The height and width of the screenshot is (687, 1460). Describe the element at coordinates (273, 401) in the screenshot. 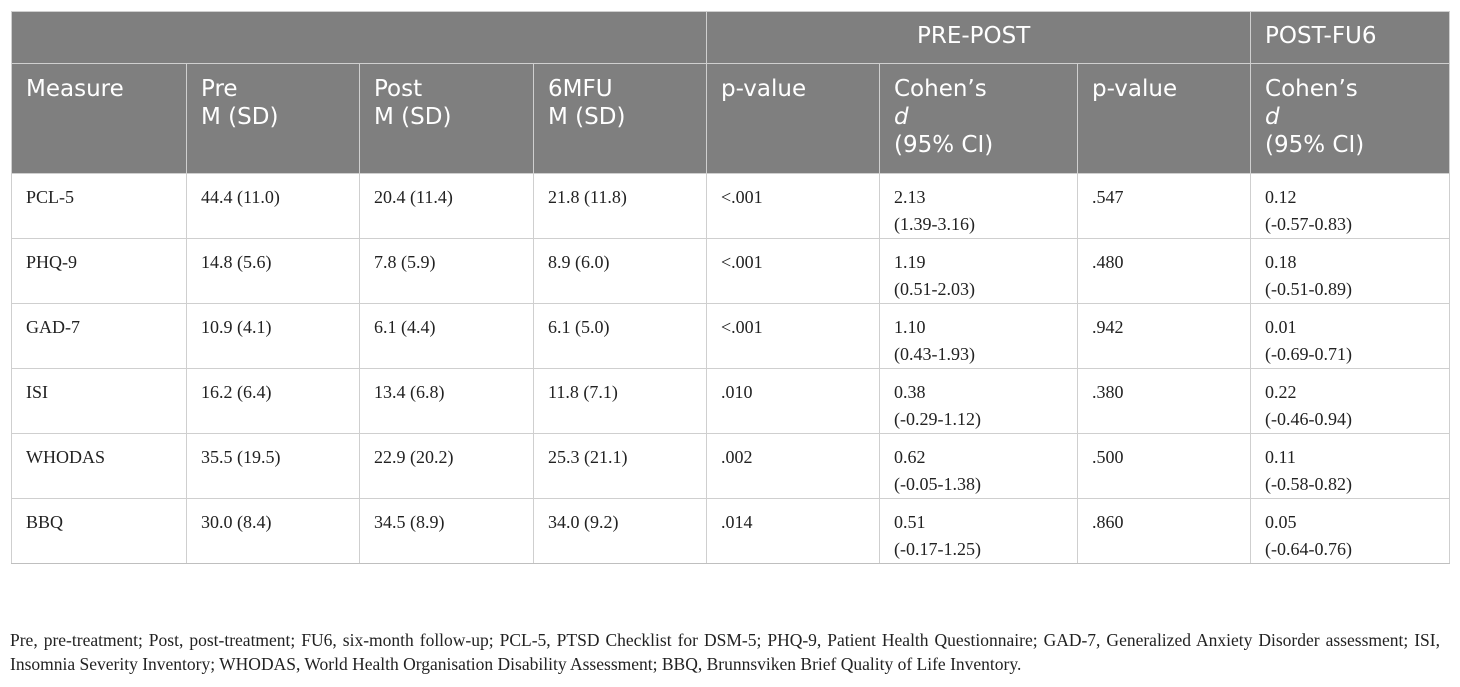

I see `cell-pre: 16.2 (6.4)` at that location.